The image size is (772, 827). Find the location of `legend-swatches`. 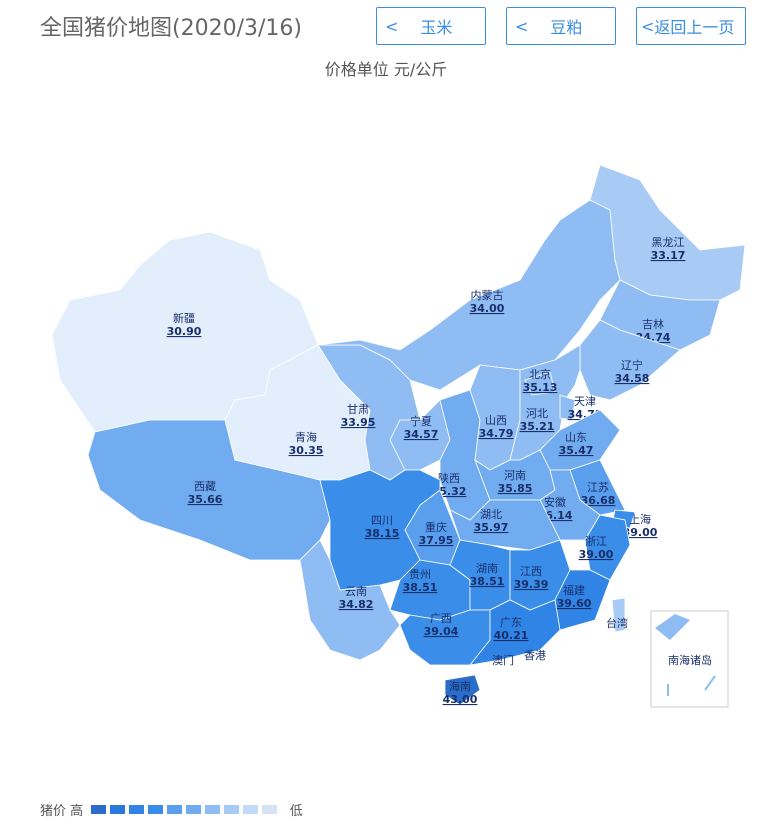

legend-swatches is located at coordinates (186, 809).